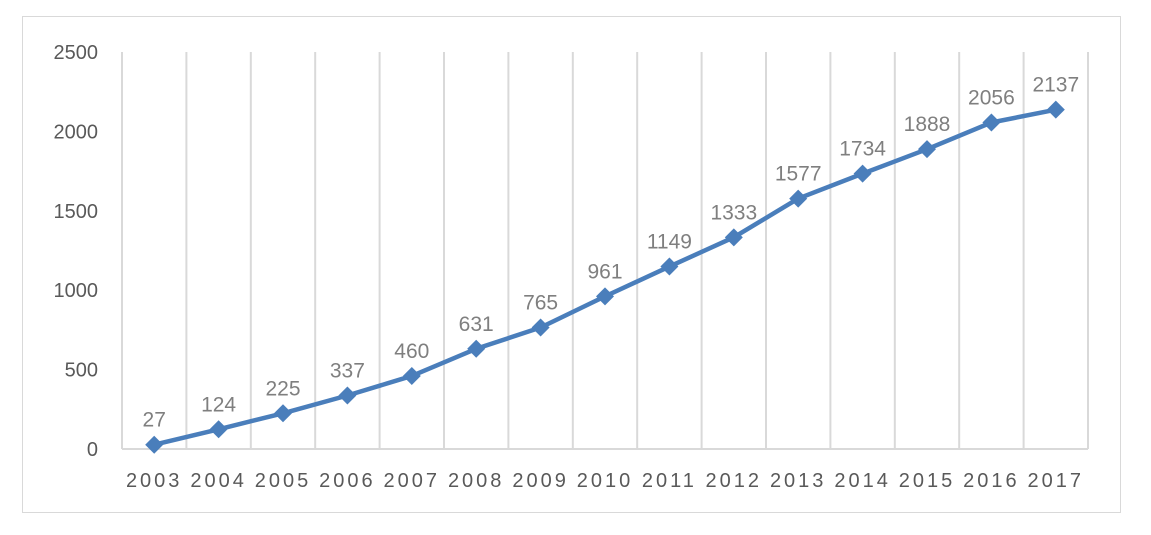 Image resolution: width=1151 pixels, height=535 pixels. I want to click on x-tick-label: 2007, so click(412, 481).